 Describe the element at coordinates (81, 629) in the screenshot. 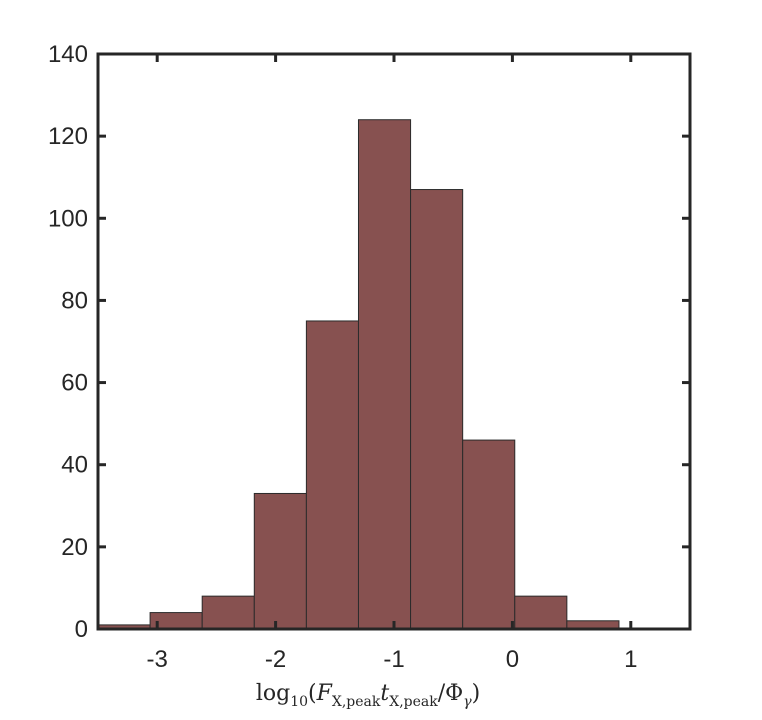

I see `y-tick-label: 0` at that location.